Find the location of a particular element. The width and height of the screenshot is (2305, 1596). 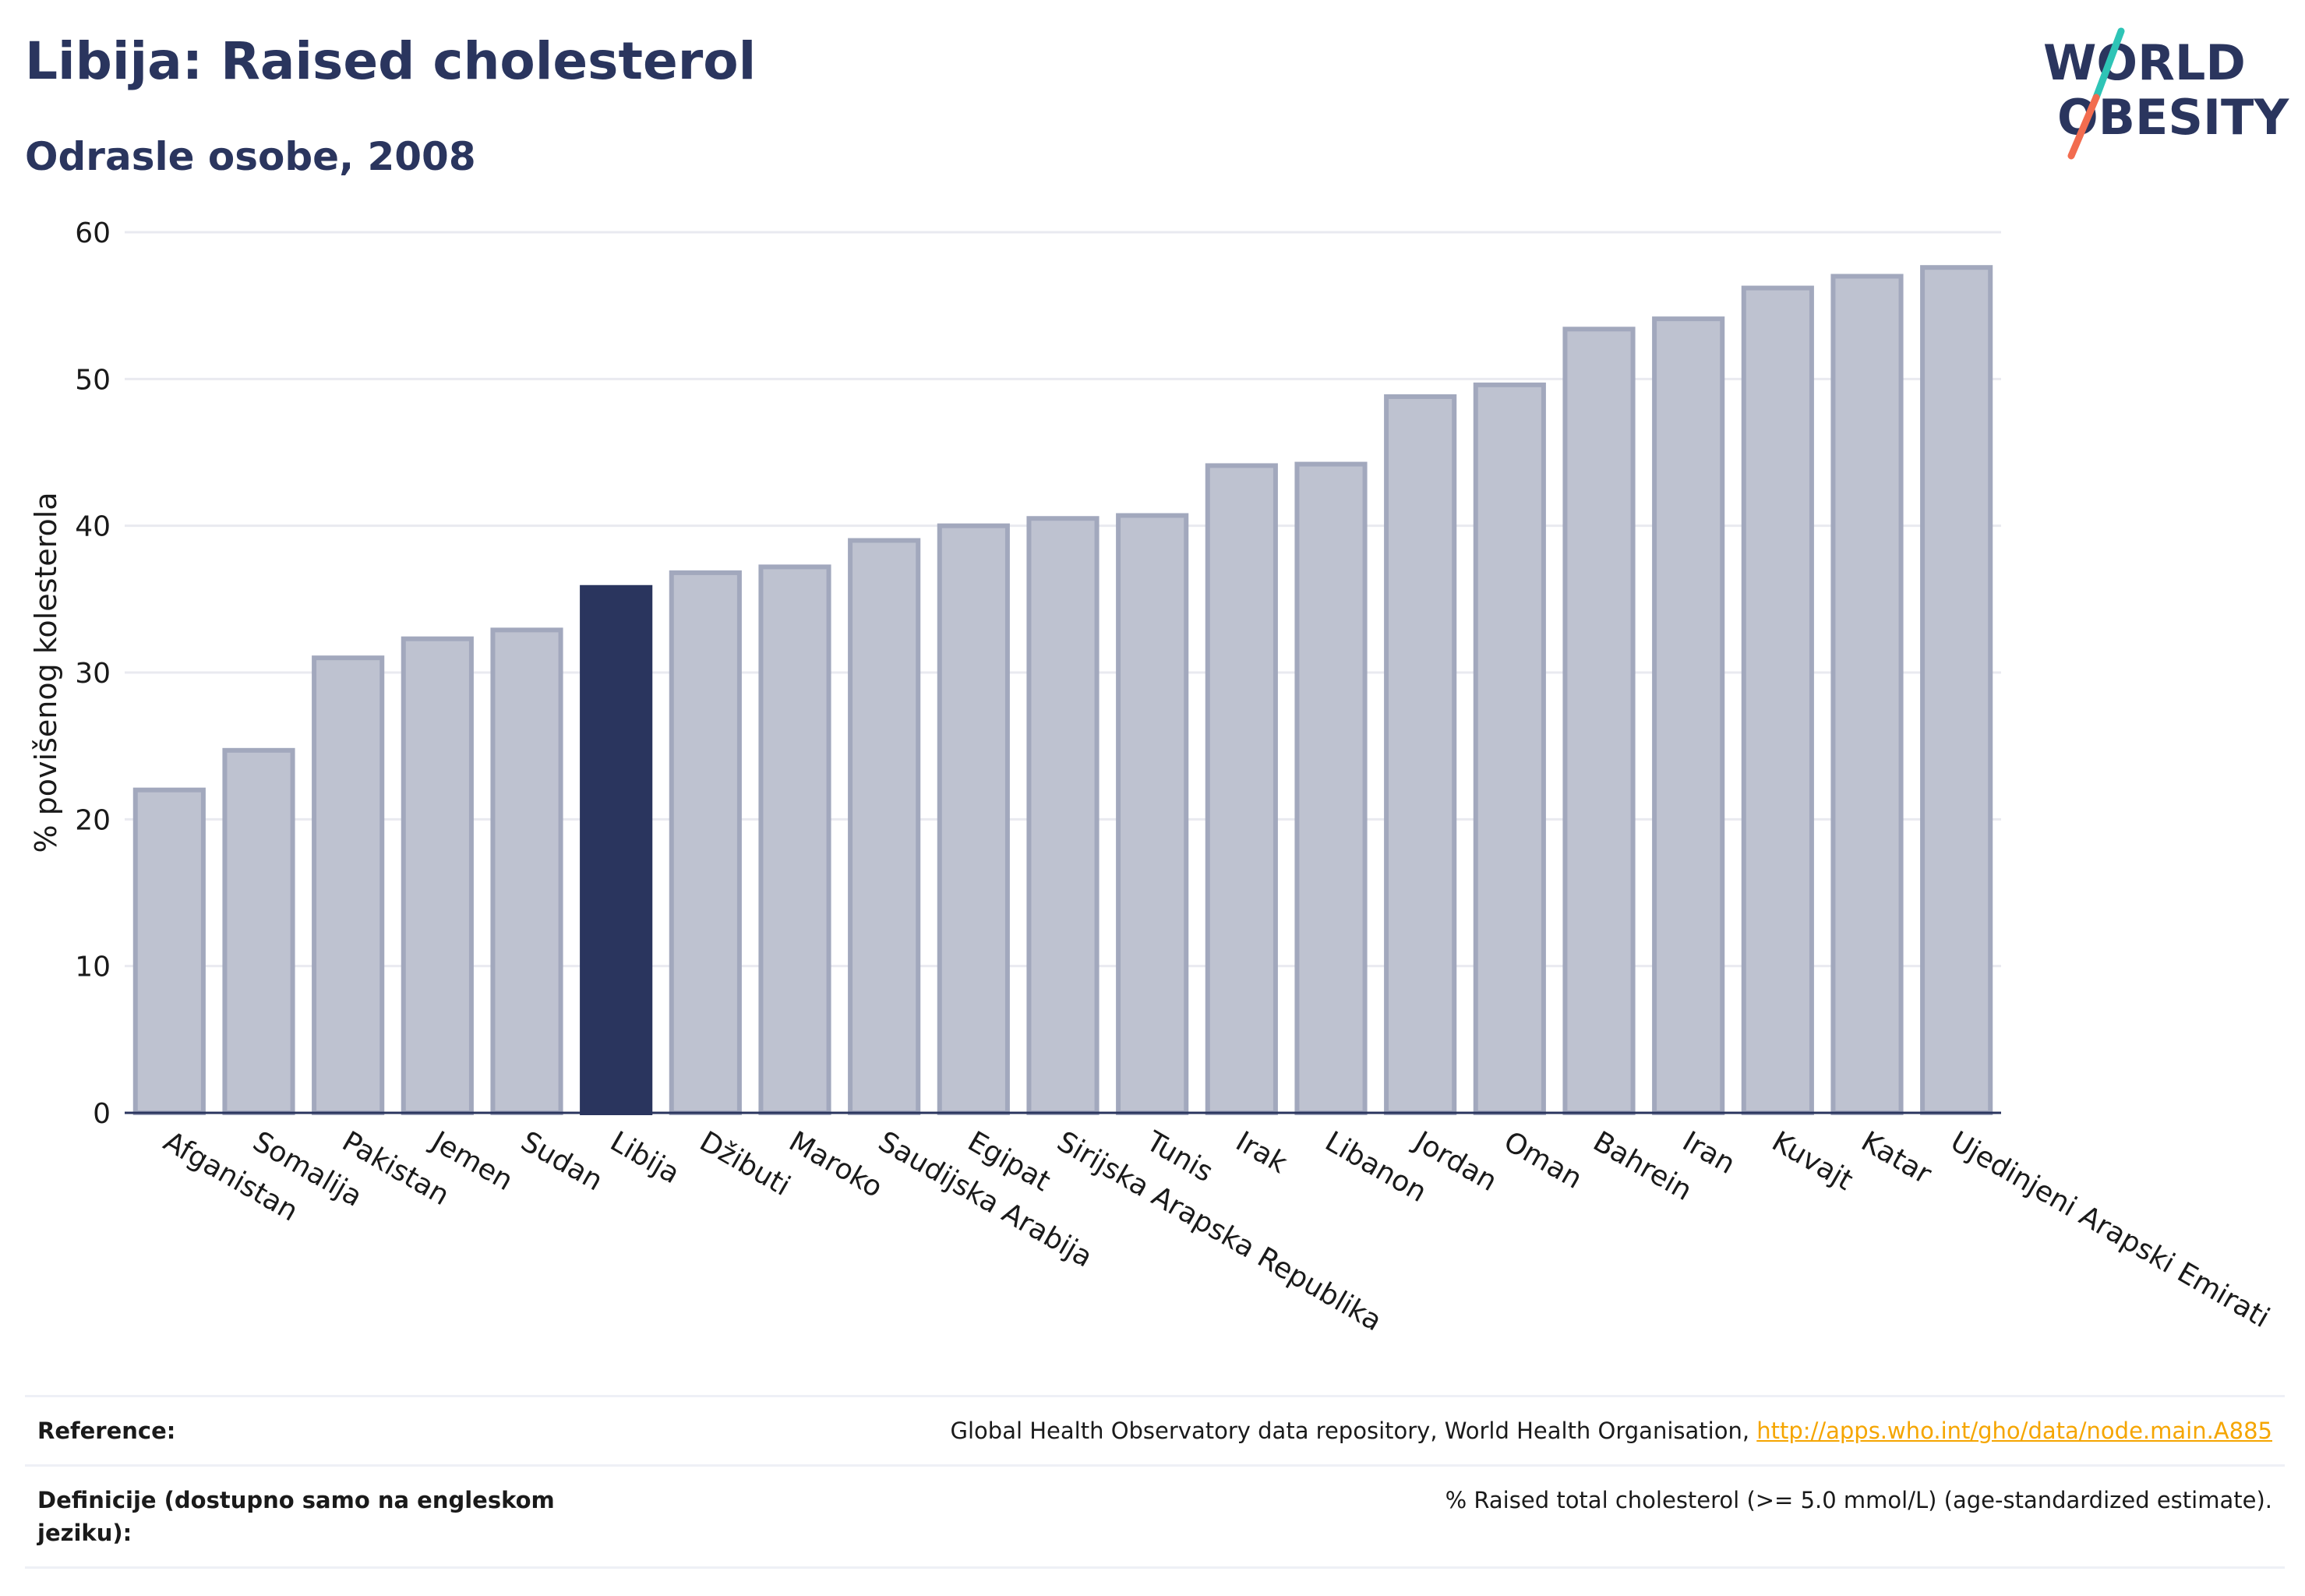

logo-text-world: WORLD is located at coordinates (2144, 62).